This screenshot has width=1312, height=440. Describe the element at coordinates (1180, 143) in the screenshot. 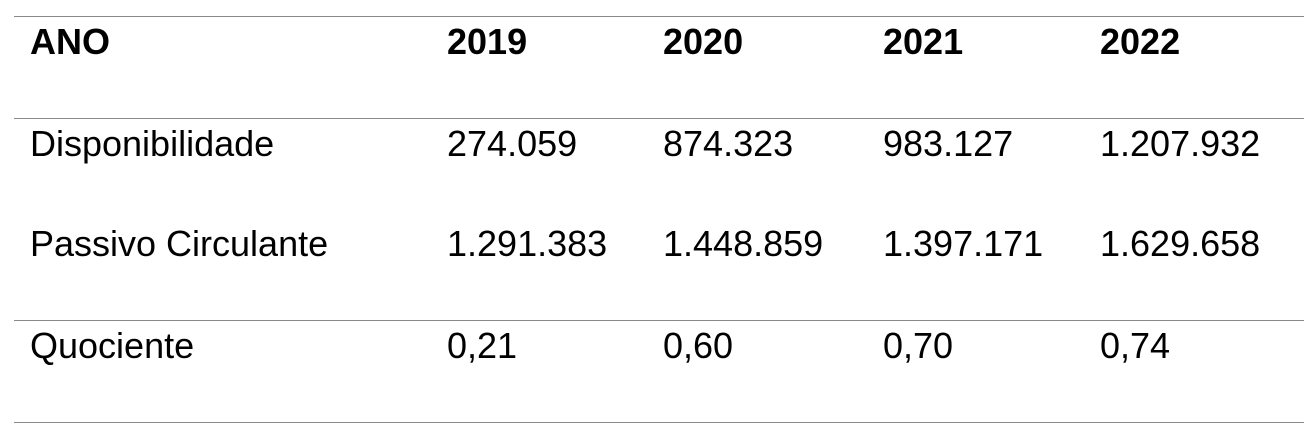

I see `table-cell: 1.207.932` at that location.